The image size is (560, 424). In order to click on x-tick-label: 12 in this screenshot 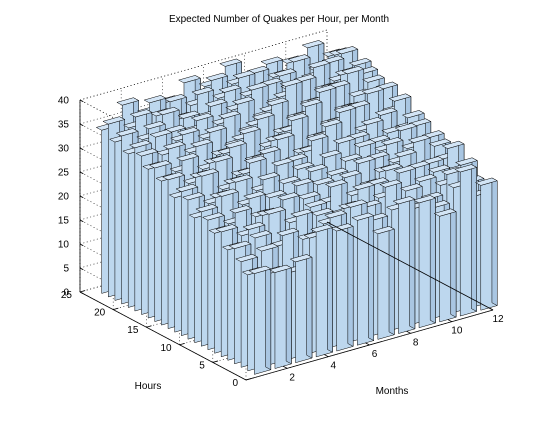, I will do `click(498, 319)`.